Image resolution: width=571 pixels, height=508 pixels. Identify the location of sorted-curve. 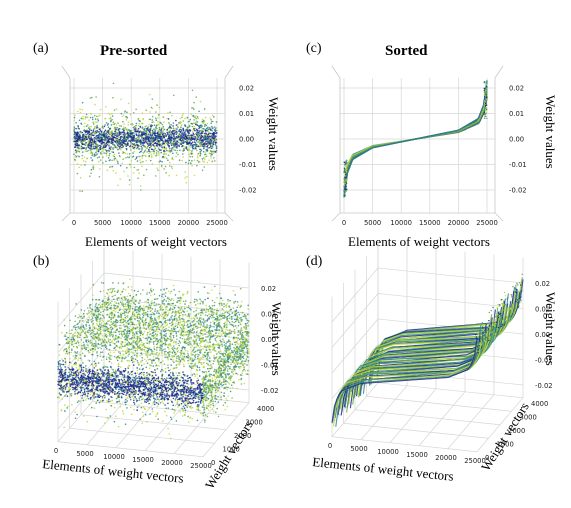
(415, 142).